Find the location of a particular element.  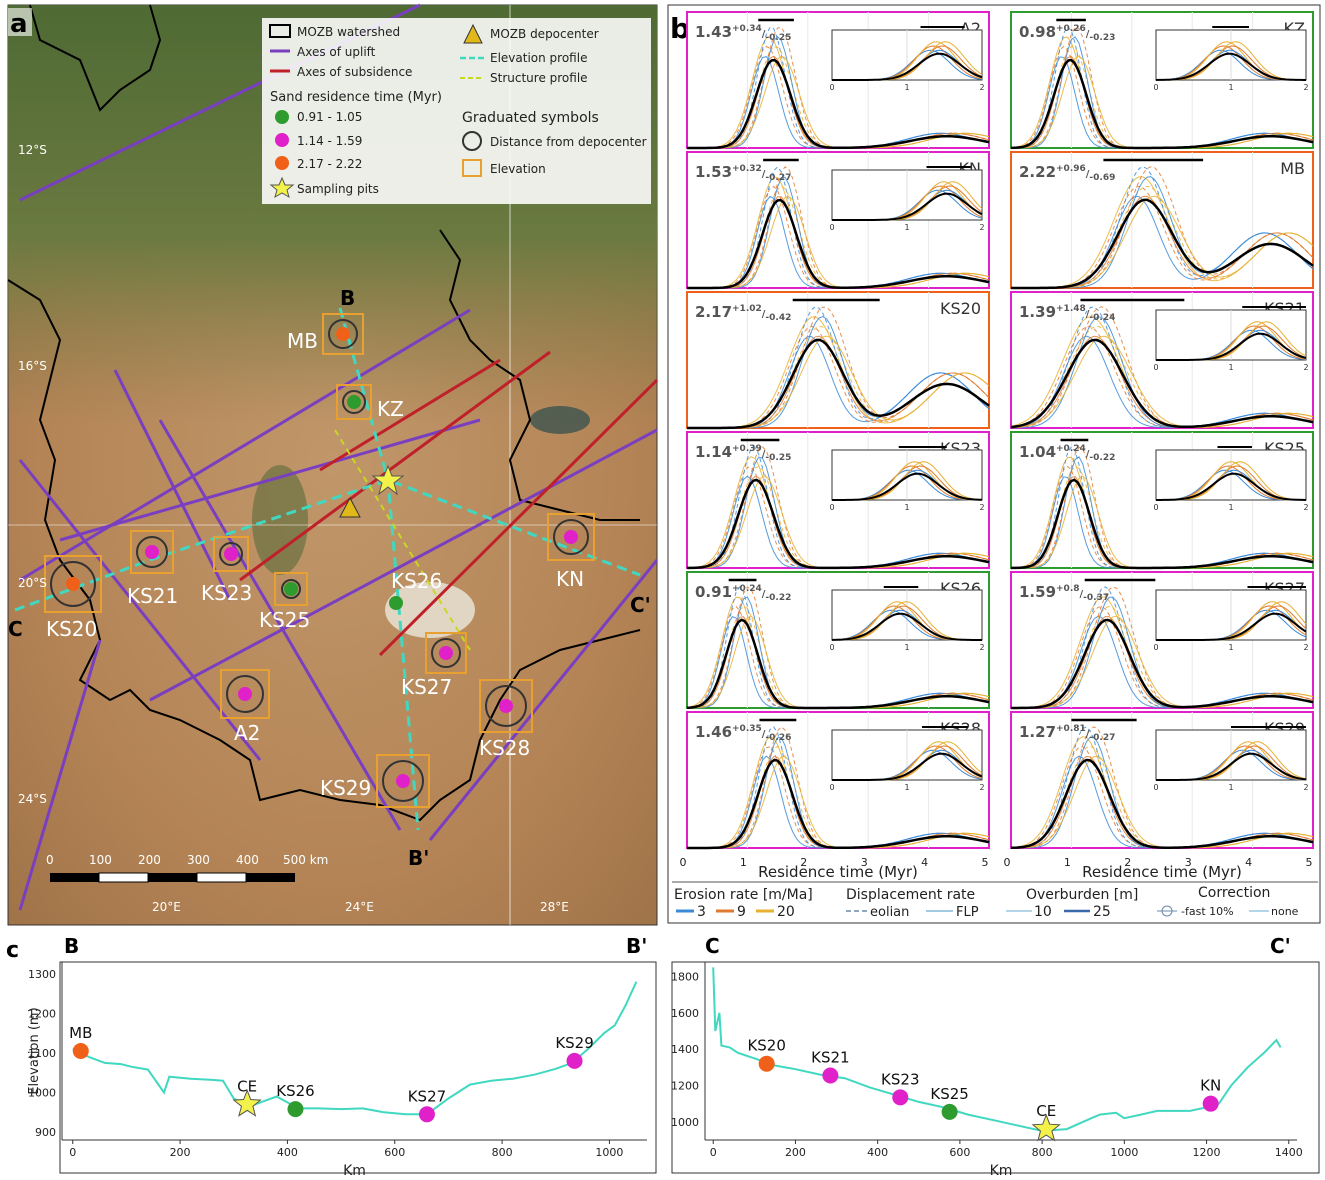

legend-elevation: Elevation is located at coordinates (518, 169).